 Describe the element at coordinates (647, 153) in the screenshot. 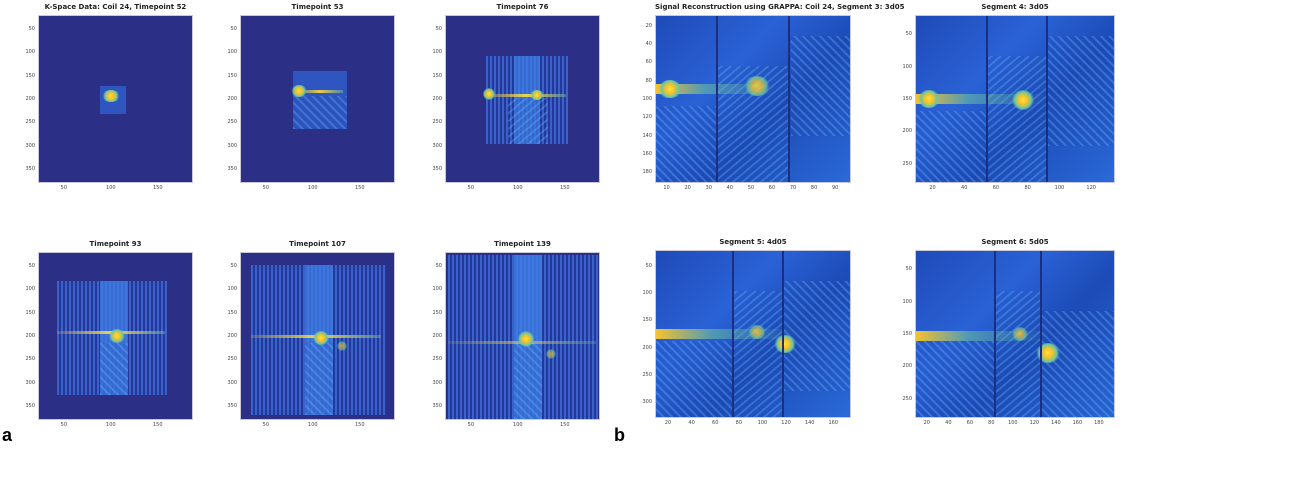

I see `y-tick-label: 160` at that location.